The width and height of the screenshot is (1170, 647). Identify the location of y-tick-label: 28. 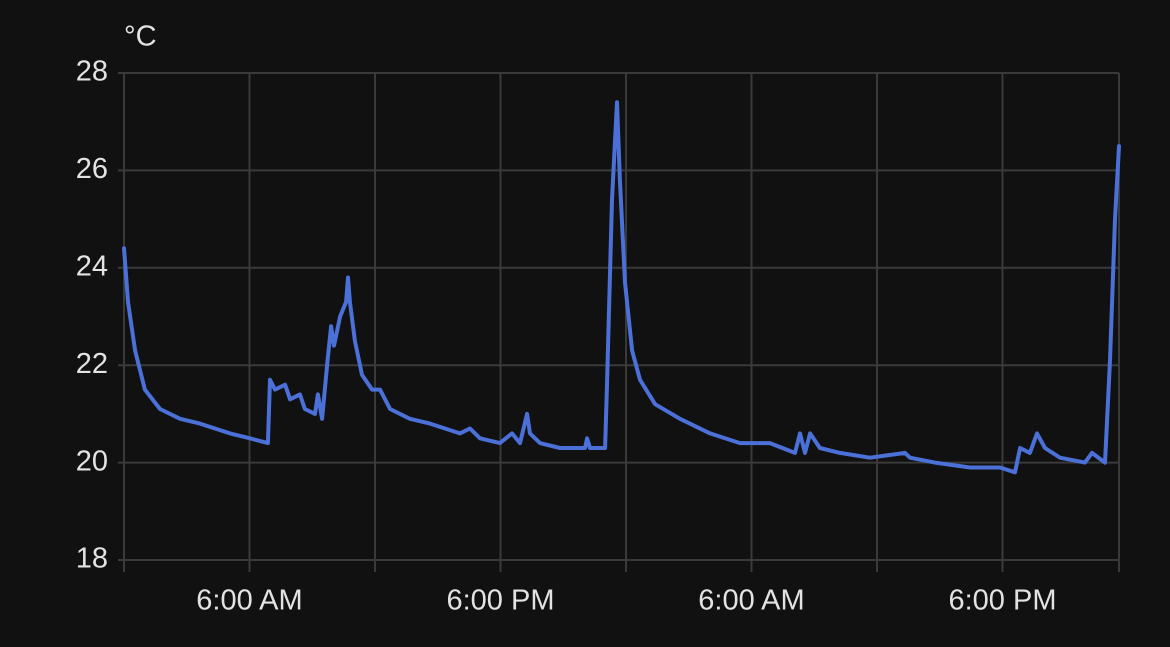
(92, 72).